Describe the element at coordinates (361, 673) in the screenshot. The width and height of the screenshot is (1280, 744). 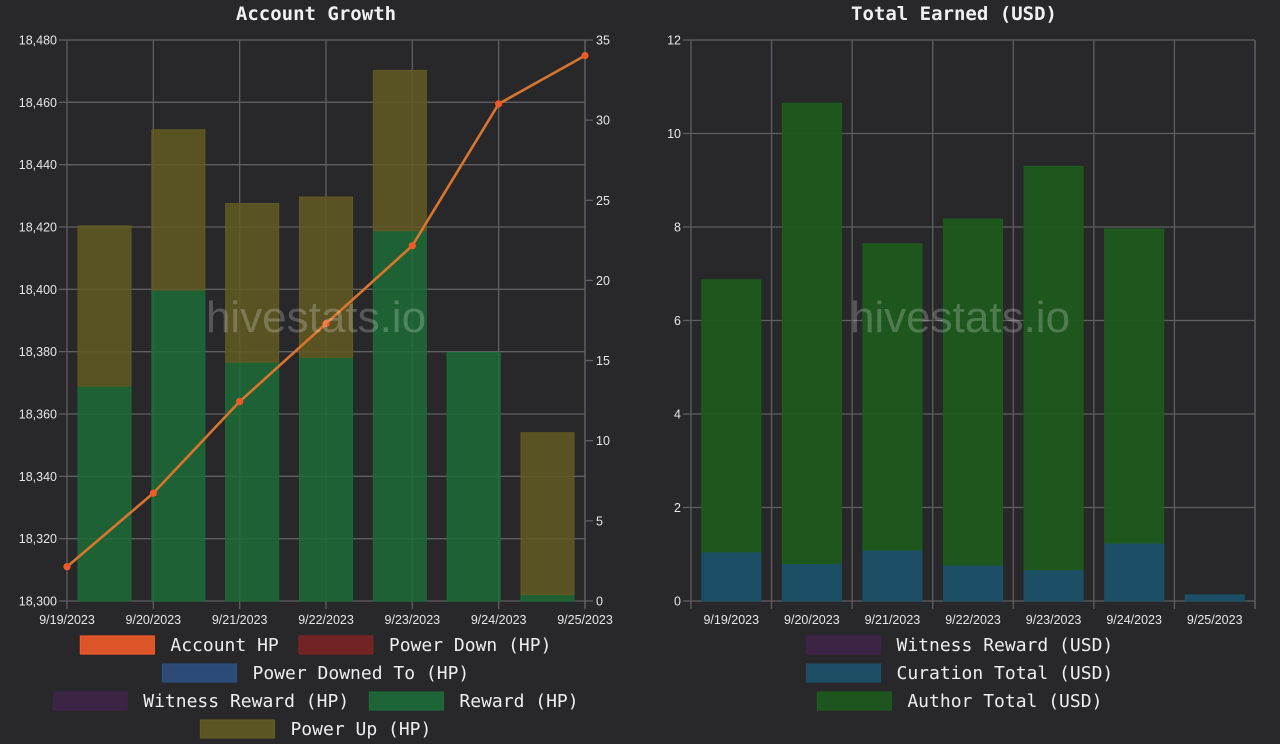
I see `legend-label: Power Downed To (HP)` at that location.